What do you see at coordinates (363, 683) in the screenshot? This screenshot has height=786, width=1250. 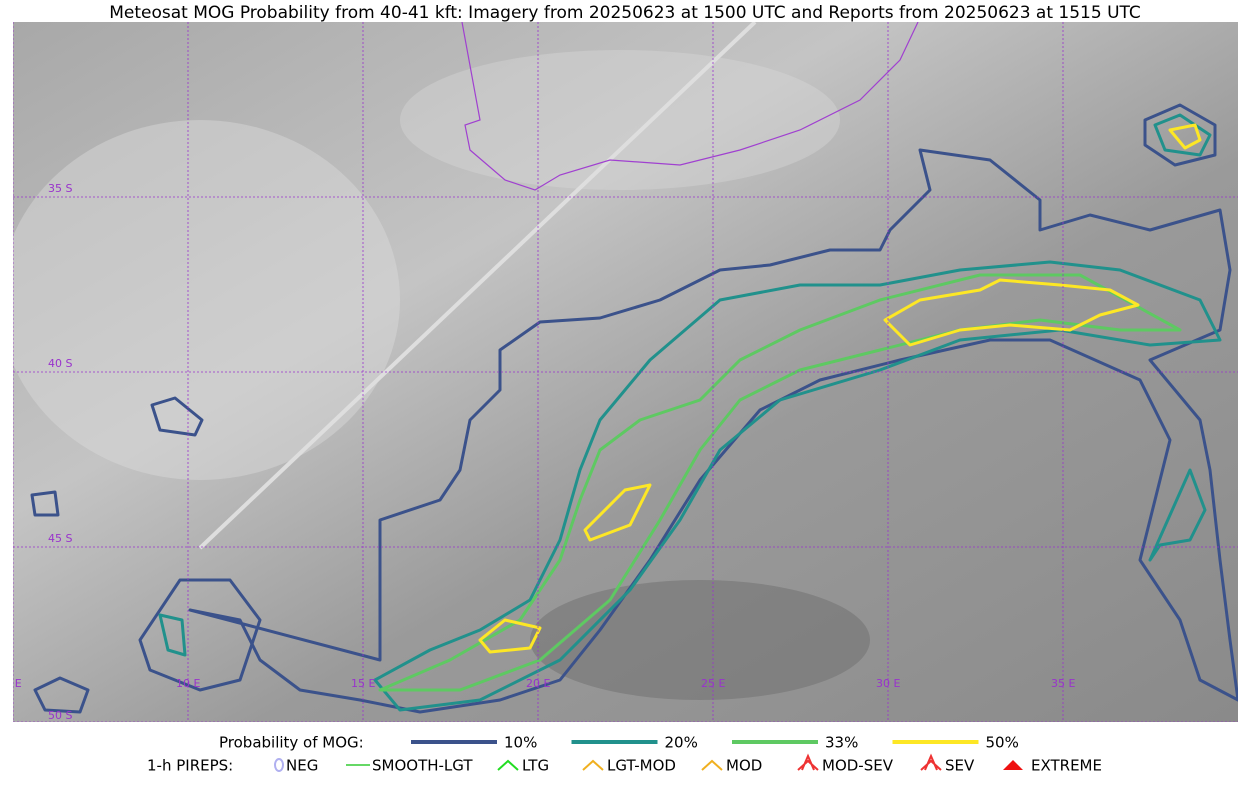 I see `lon-label: 15 E` at bounding box center [363, 683].